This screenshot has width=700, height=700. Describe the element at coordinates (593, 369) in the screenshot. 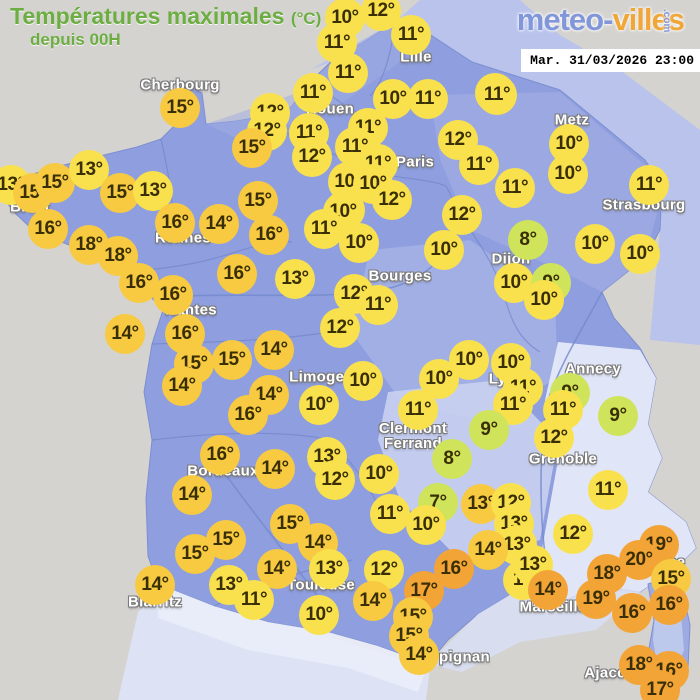

I see `city-label-annecy: Annecy` at that location.